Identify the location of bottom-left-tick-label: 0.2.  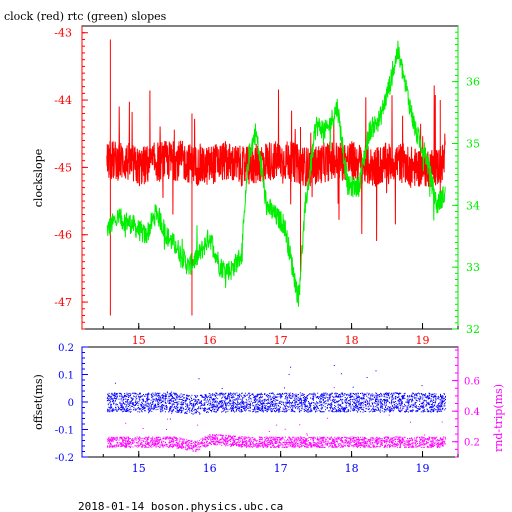
(66, 348).